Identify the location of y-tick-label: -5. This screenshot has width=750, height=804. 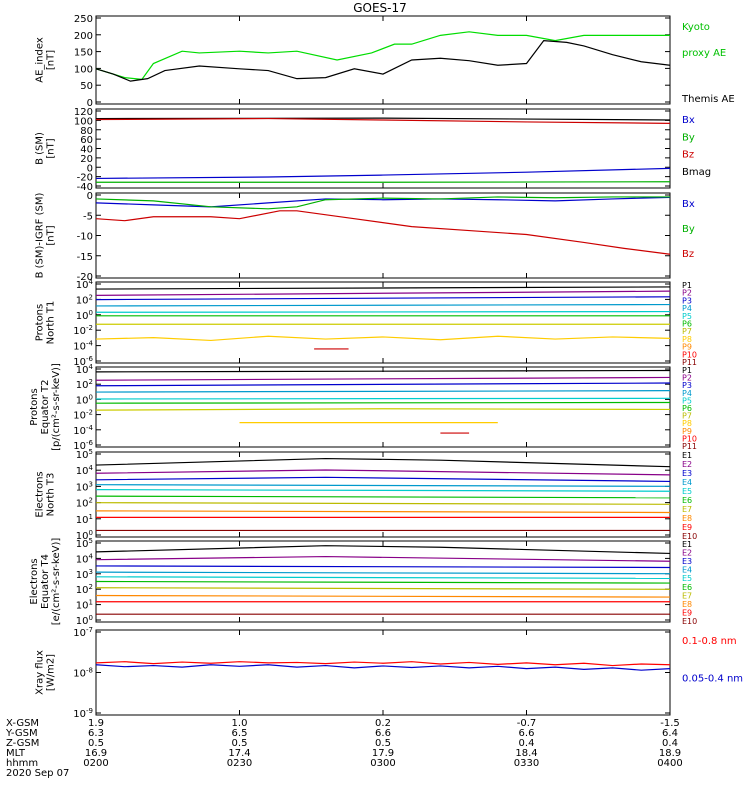
(88, 216).